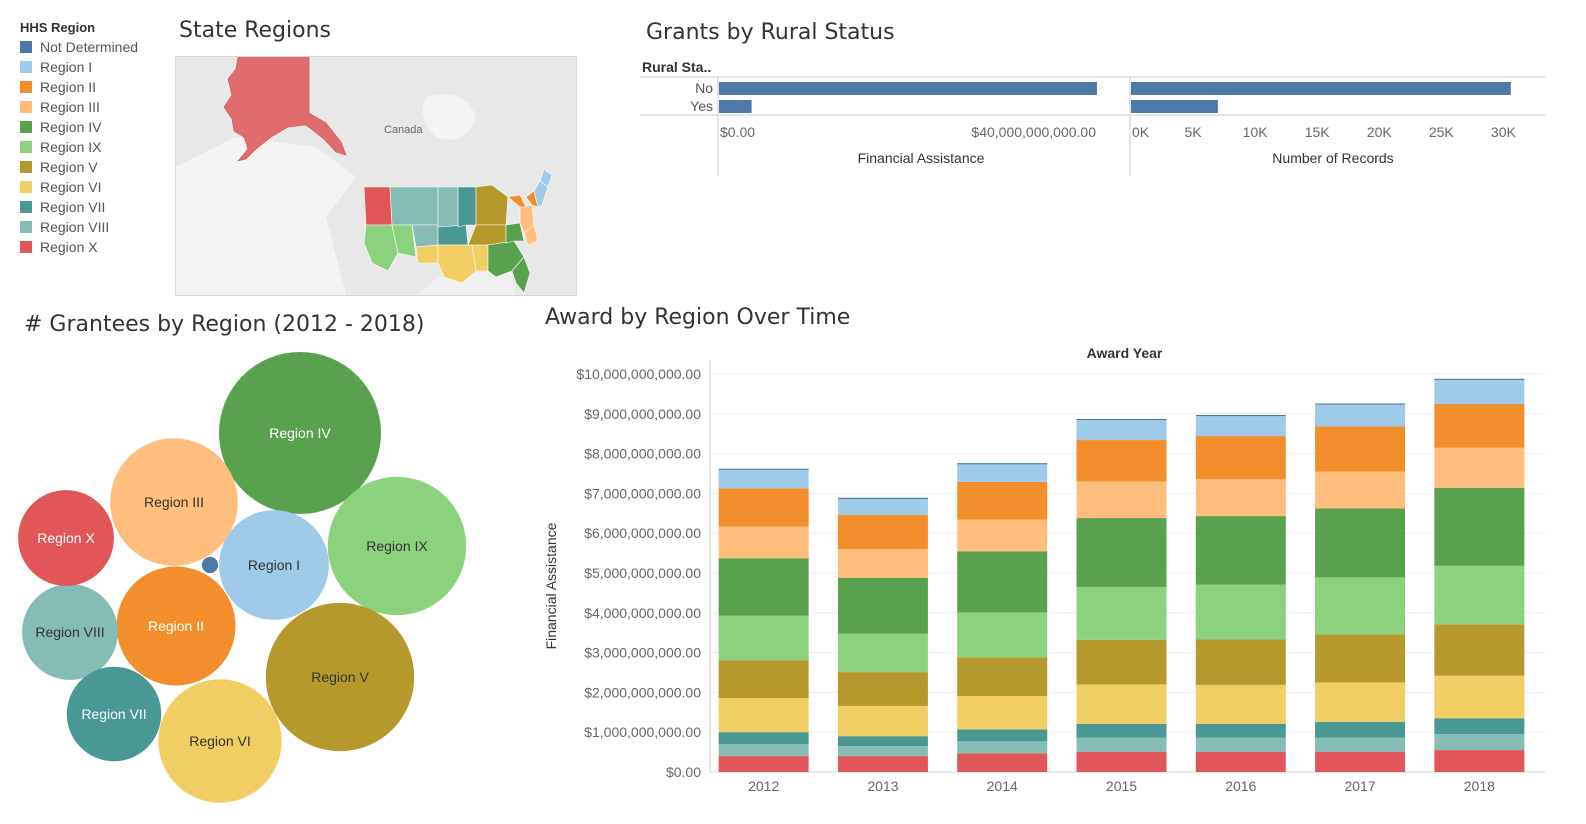  What do you see at coordinates (1479, 742) in the screenshot?
I see `award-bar-2018-region-viii` at bounding box center [1479, 742].